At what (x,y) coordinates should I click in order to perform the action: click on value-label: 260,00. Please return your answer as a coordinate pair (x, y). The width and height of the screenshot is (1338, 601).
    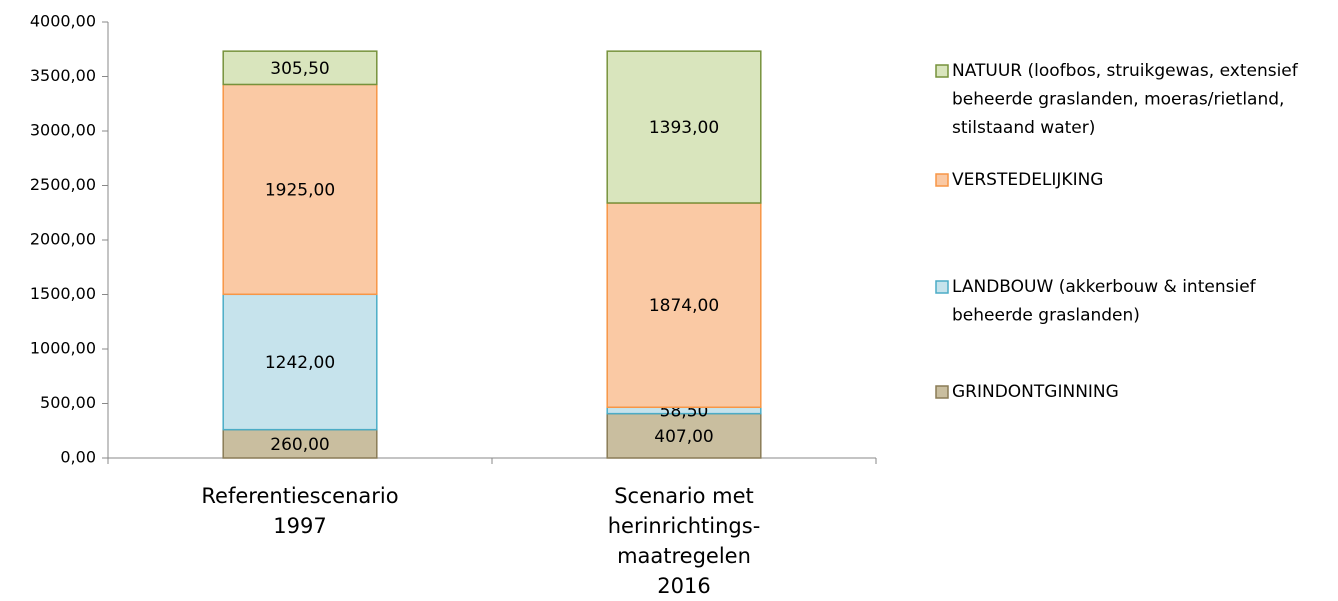
    Looking at the image, I should click on (299, 445).